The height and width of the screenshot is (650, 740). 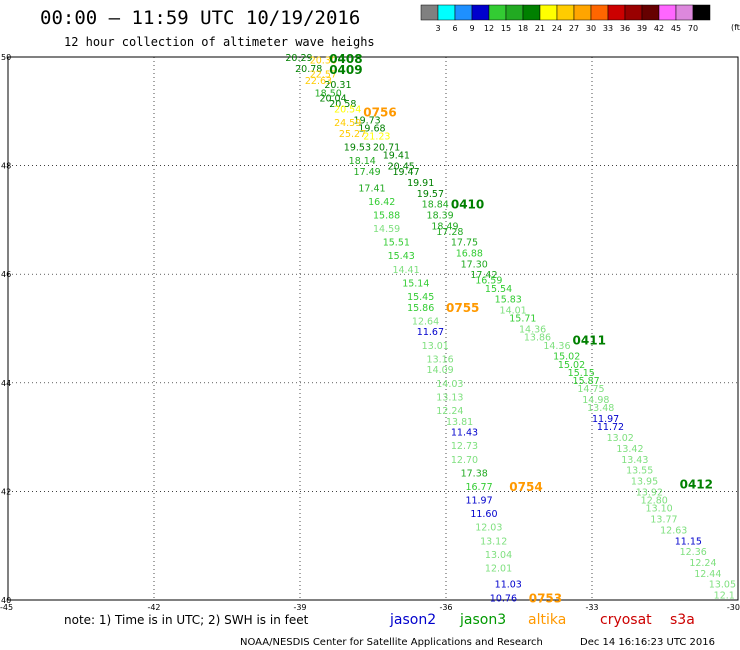 I want to click on pass-time-label: 0412, so click(x=696, y=484).